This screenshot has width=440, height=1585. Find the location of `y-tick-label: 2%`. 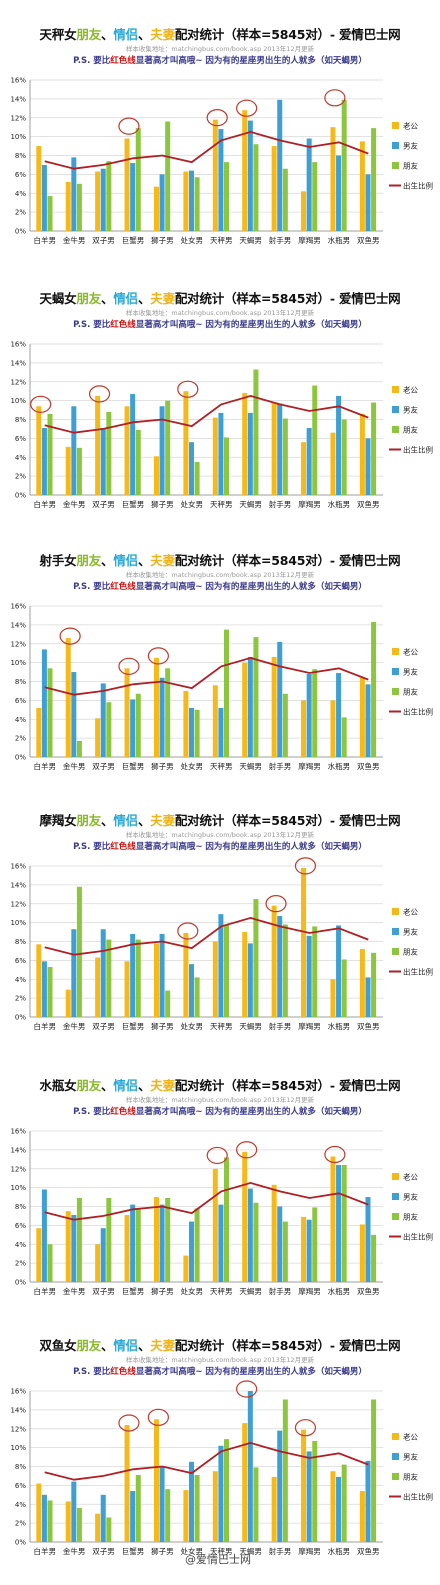

y-tick-label: 2% is located at coordinates (20, 477).